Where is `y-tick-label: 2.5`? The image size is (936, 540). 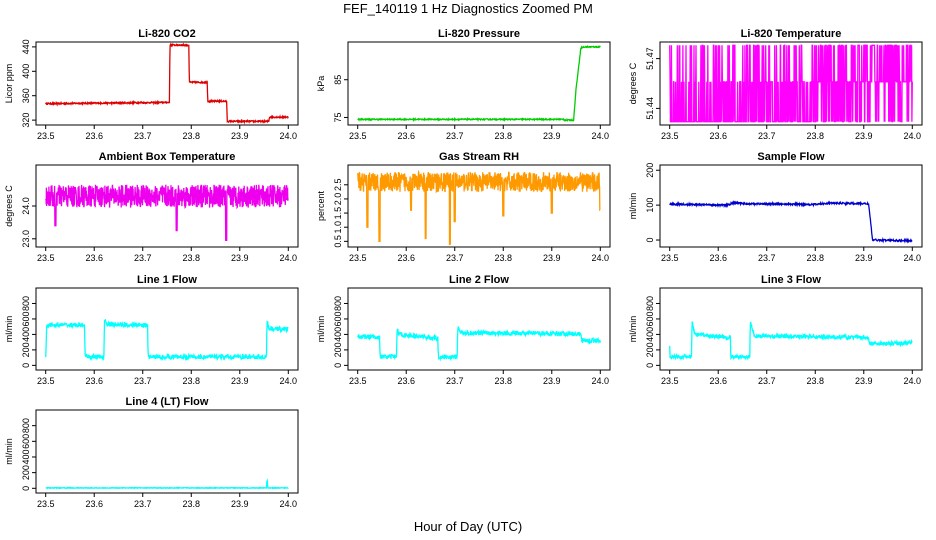
y-tick-label: 2.5 is located at coordinates (338, 185).